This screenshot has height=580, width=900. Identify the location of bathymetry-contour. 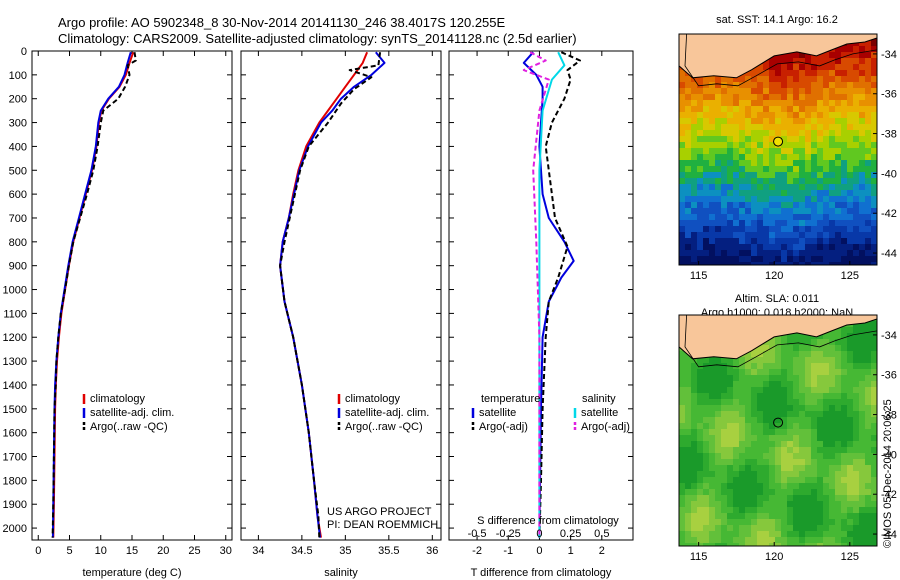
(781, 341).